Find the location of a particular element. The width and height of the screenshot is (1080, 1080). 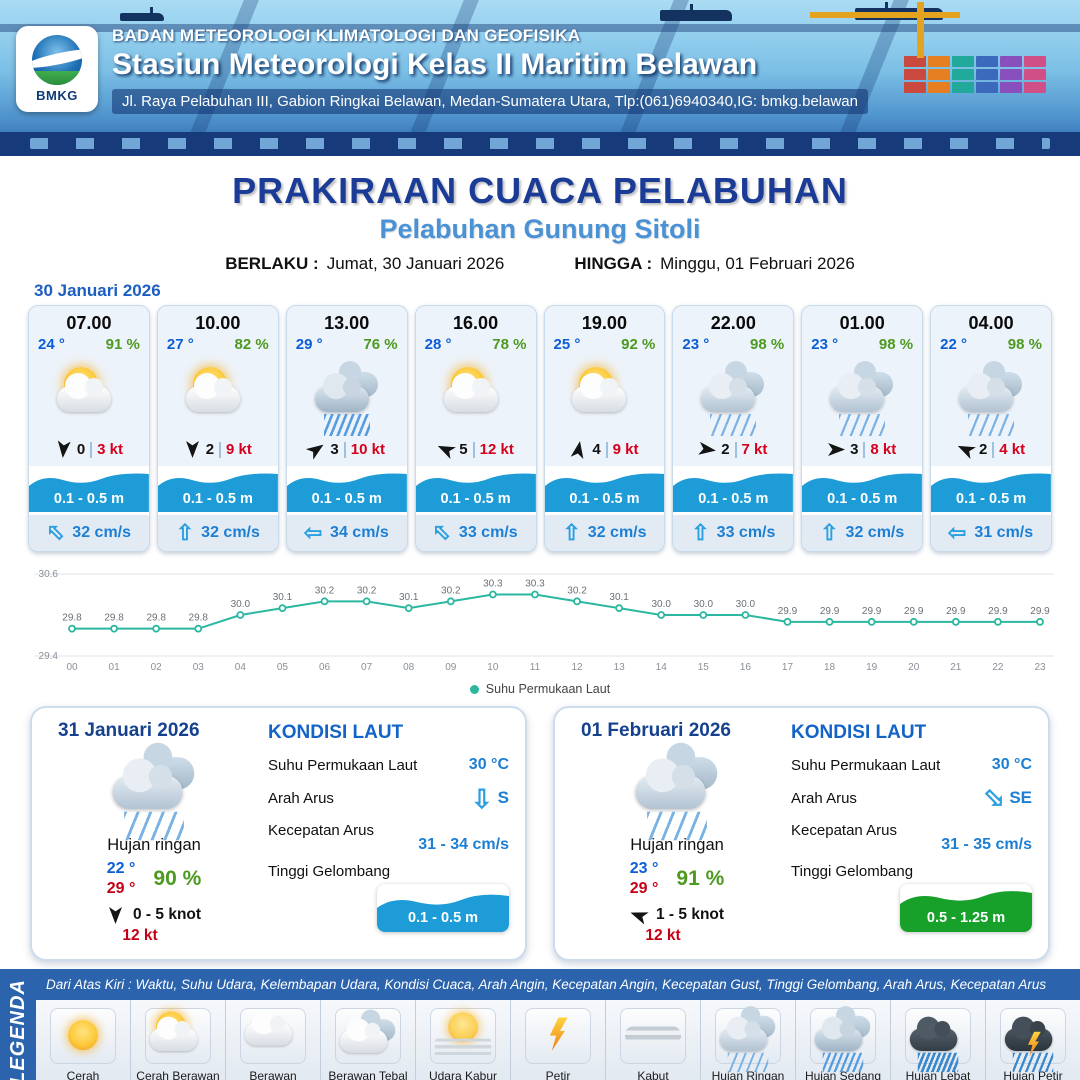

svg-text: 30.6 is located at coordinates (49, 574).